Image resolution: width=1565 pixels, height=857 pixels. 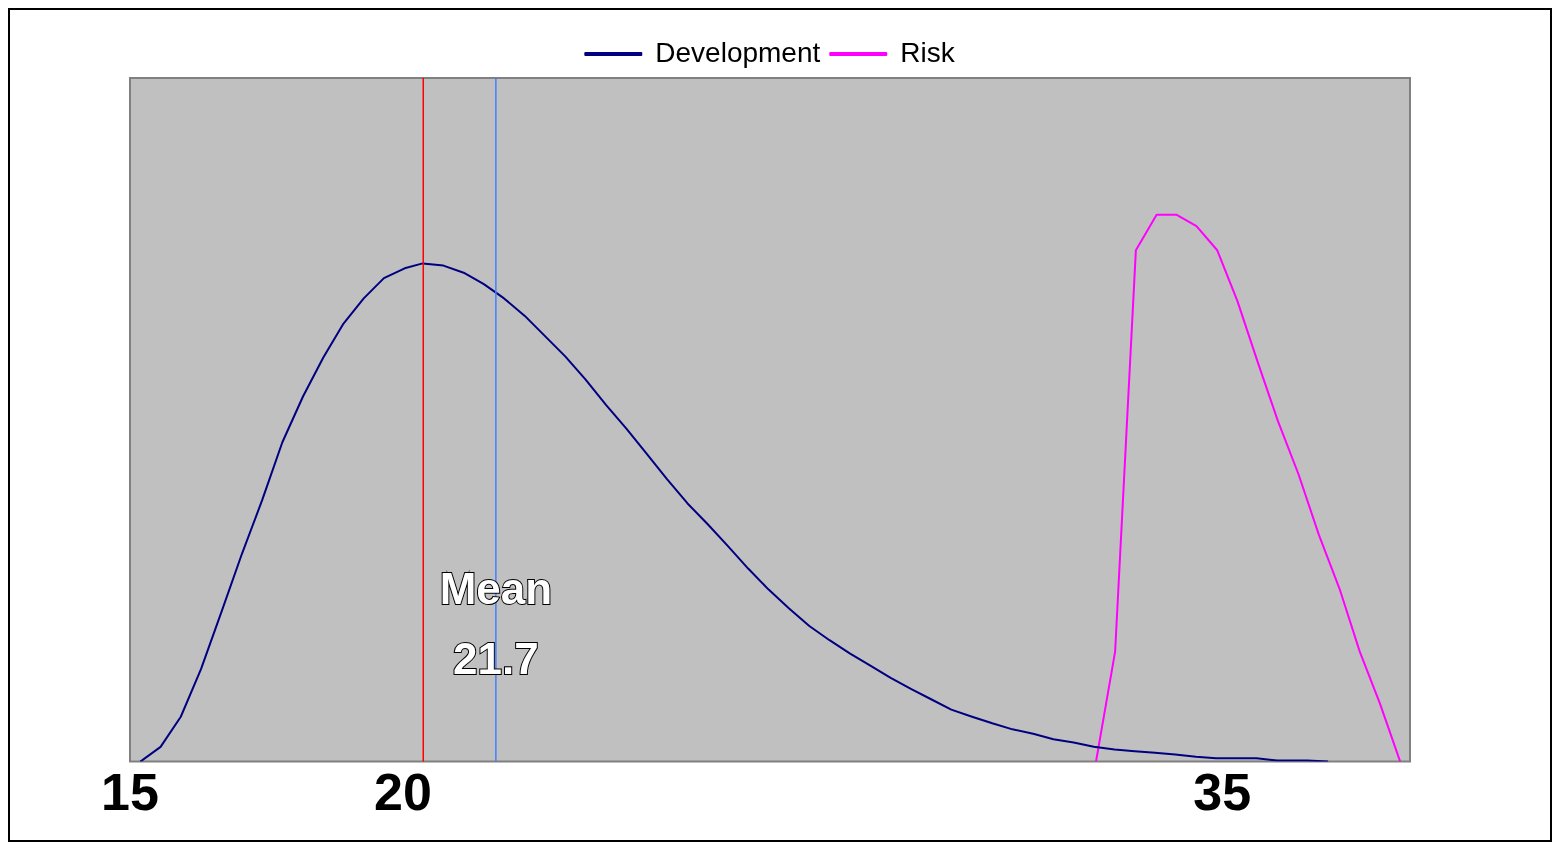 What do you see at coordinates (738, 52) in the screenshot?
I see `legend-label: Development` at bounding box center [738, 52].